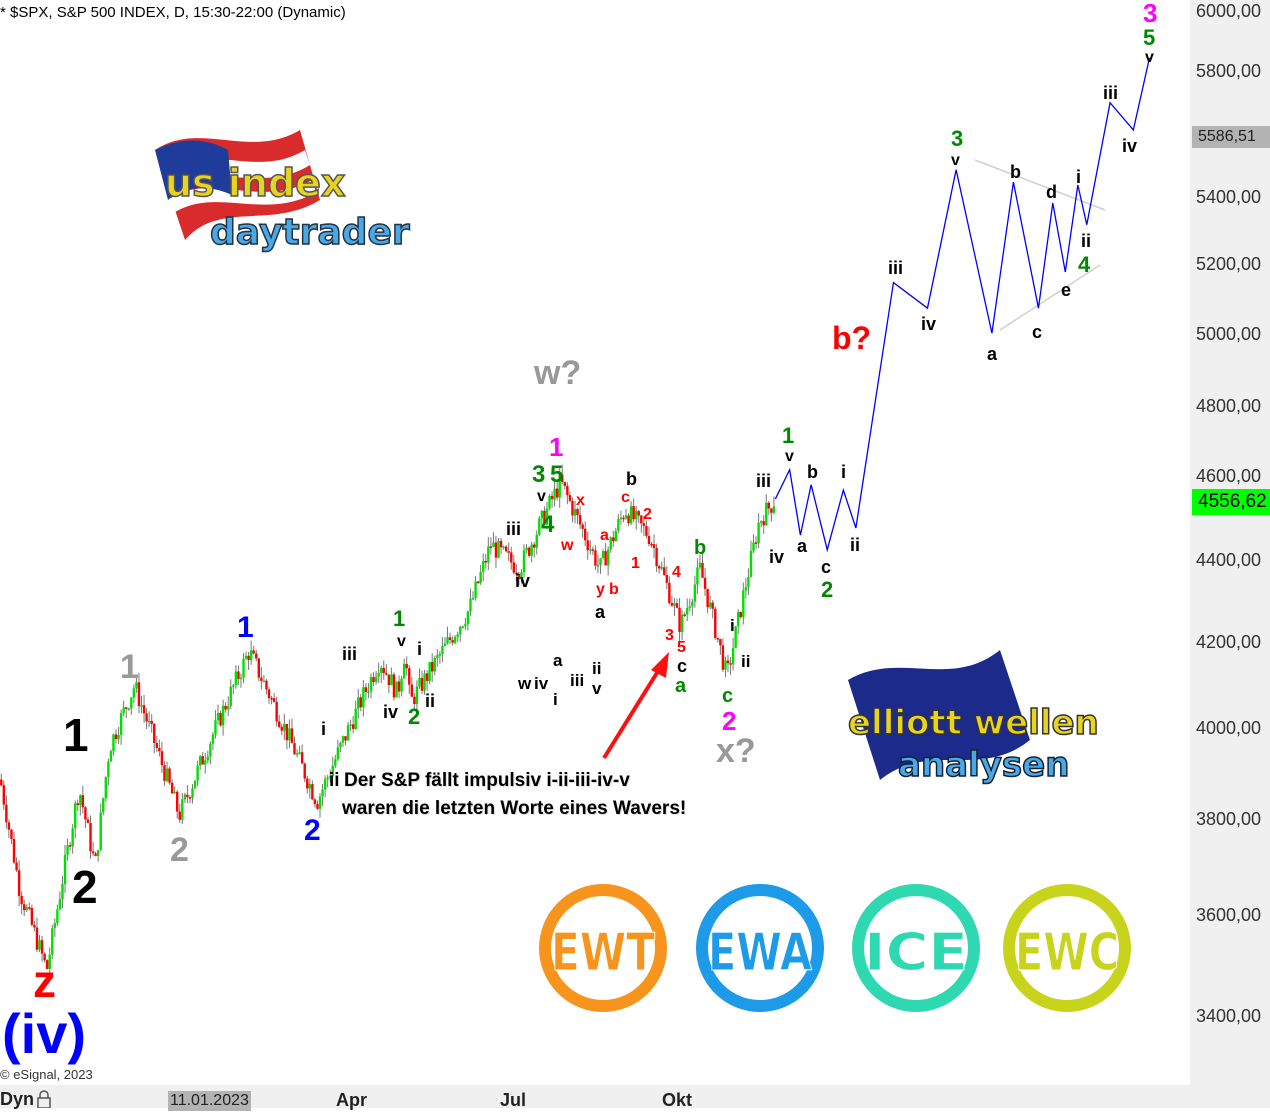 Image resolution: width=1270 pixels, height=1113 pixels. I want to click on last-price-badge: 4556,62, so click(1231, 502).